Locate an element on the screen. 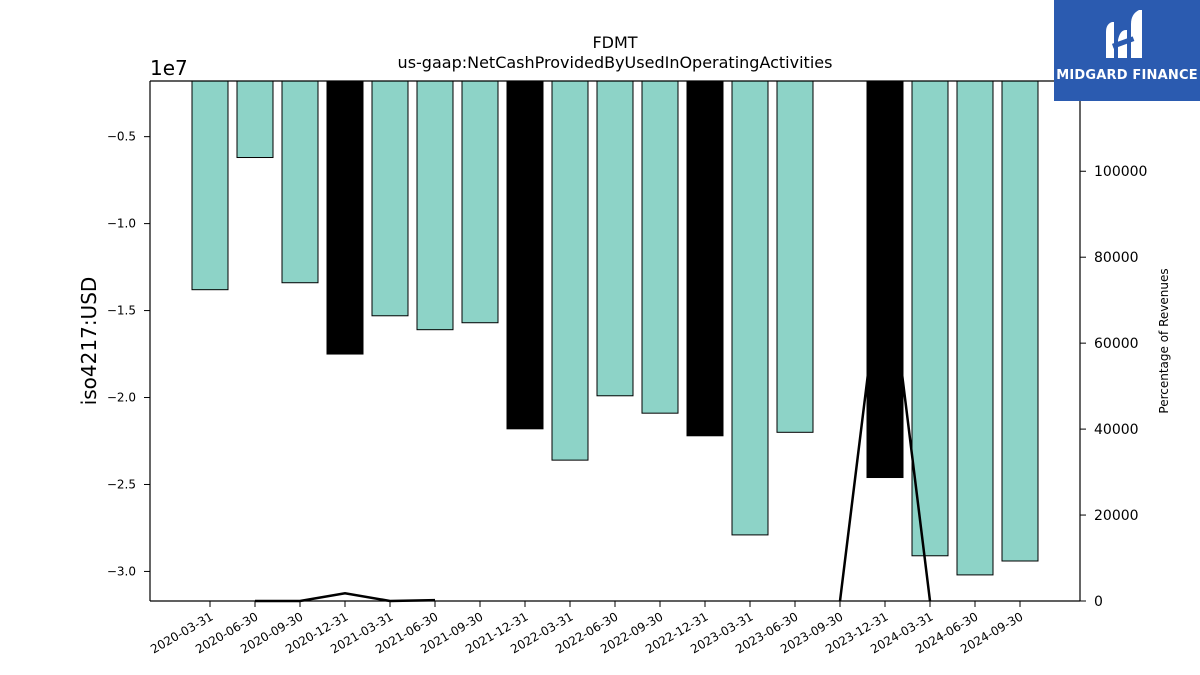 The image size is (1200, 675). y2-tick-label: 20000 is located at coordinates (1116, 516).